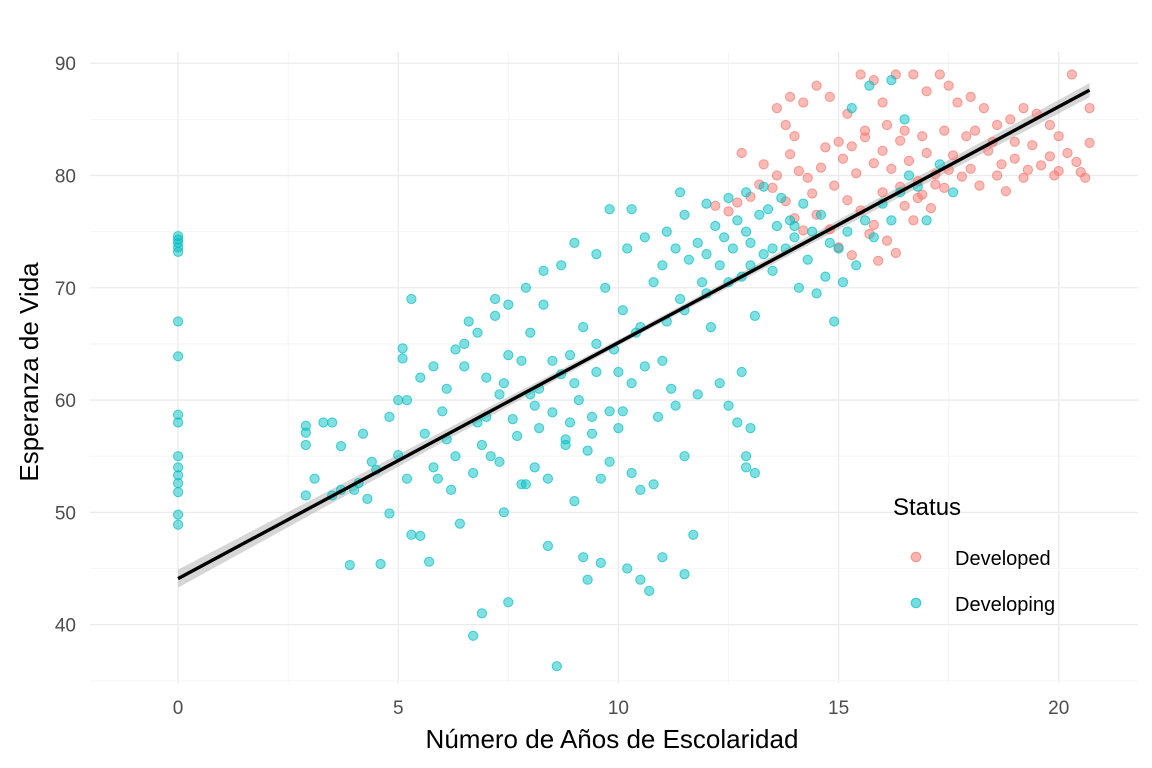  I want to click on x-tick-label: 5, so click(398, 708).